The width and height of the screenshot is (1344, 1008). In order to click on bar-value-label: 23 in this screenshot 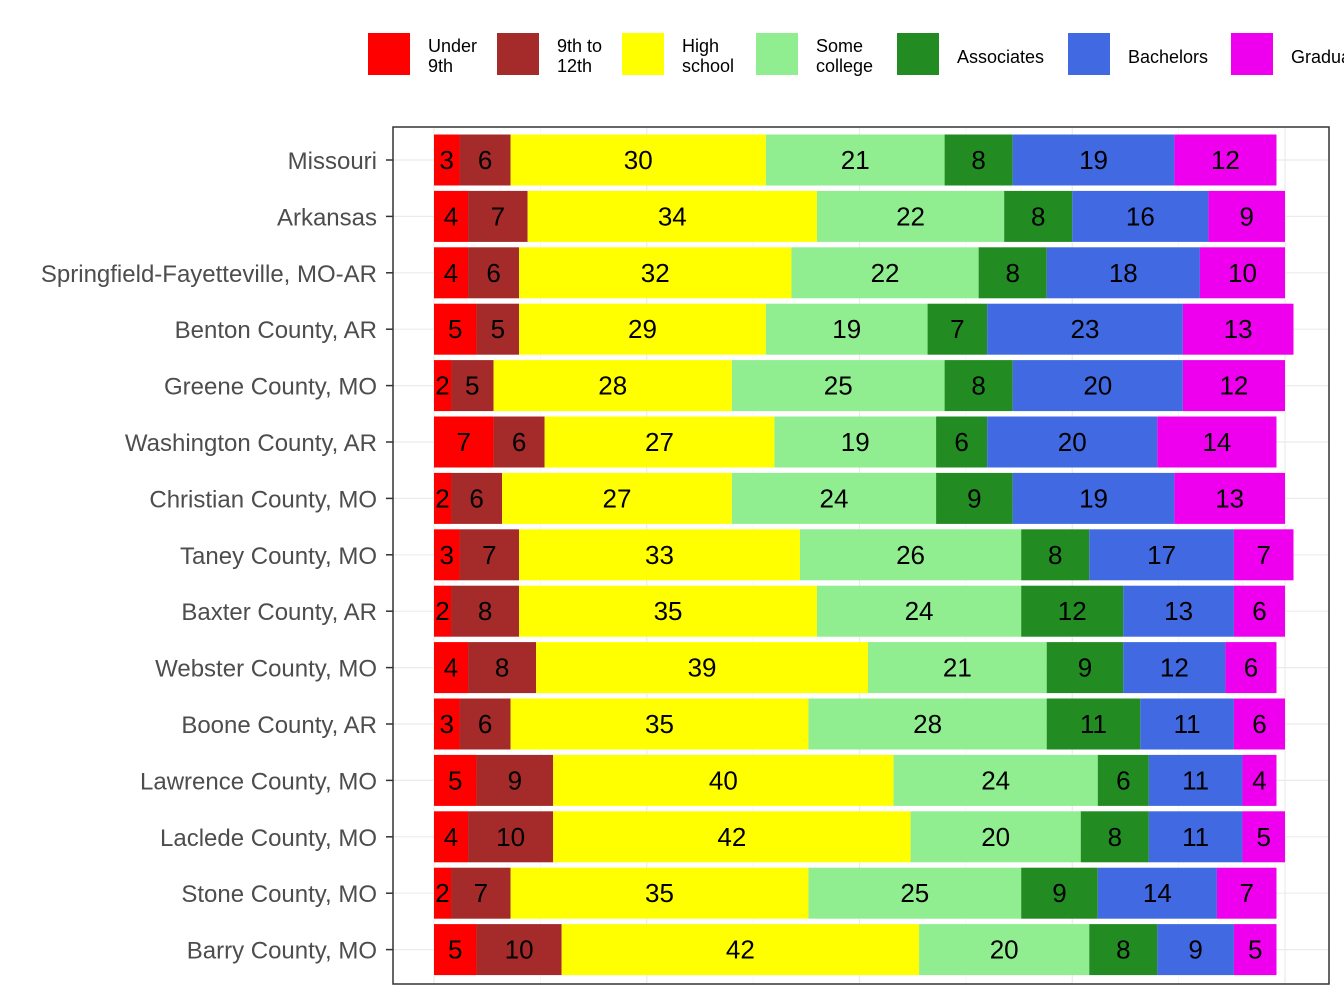, I will do `click(1085, 329)`.